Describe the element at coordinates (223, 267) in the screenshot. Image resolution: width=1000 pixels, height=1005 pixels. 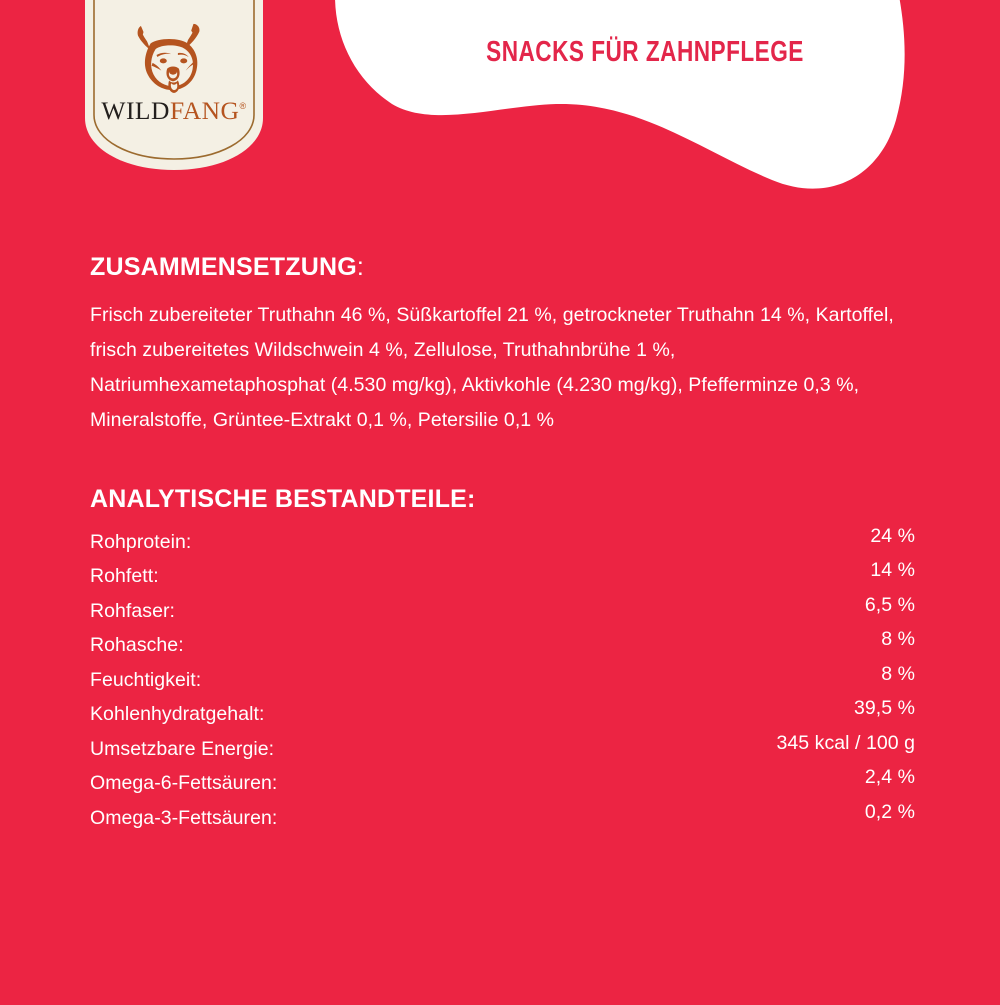
I see `composition-title-text: ZUSAMMENSETZUNG` at that location.